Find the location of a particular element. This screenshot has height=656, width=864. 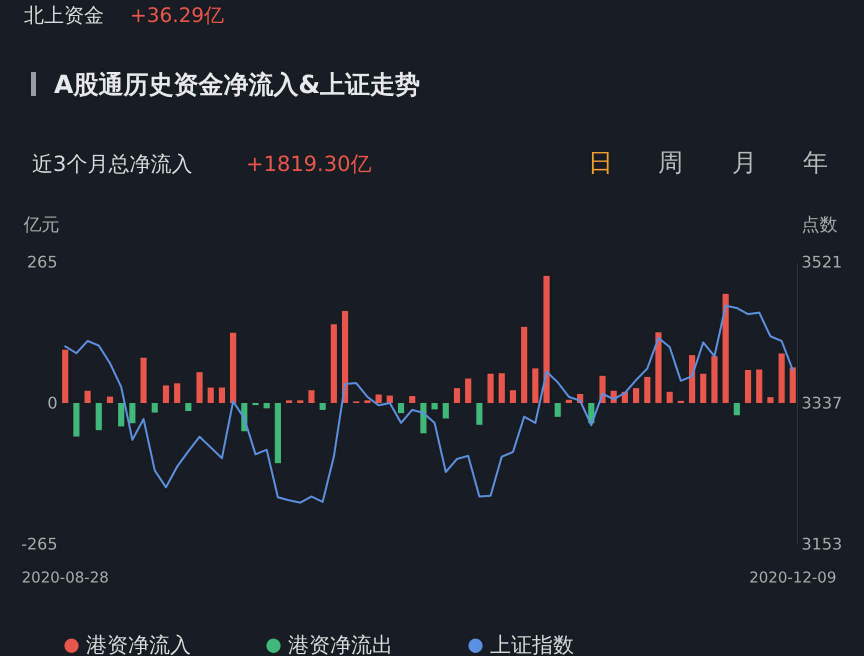

y-tick-label: -265 is located at coordinates (39, 544).